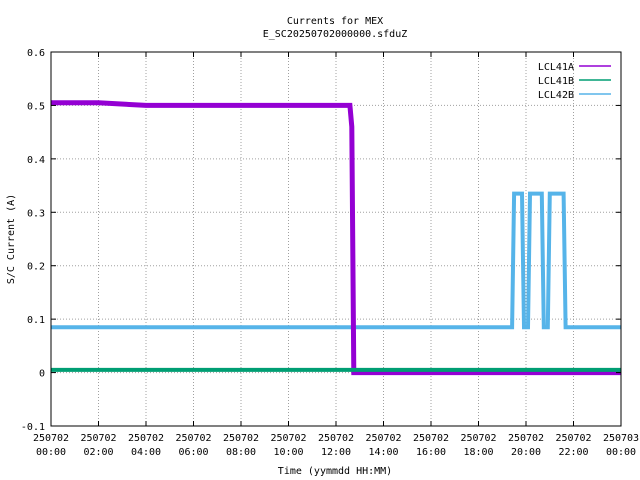  Describe the element at coordinates (98, 452) in the screenshot. I see `x-tick-time-label: 02:00` at that location.